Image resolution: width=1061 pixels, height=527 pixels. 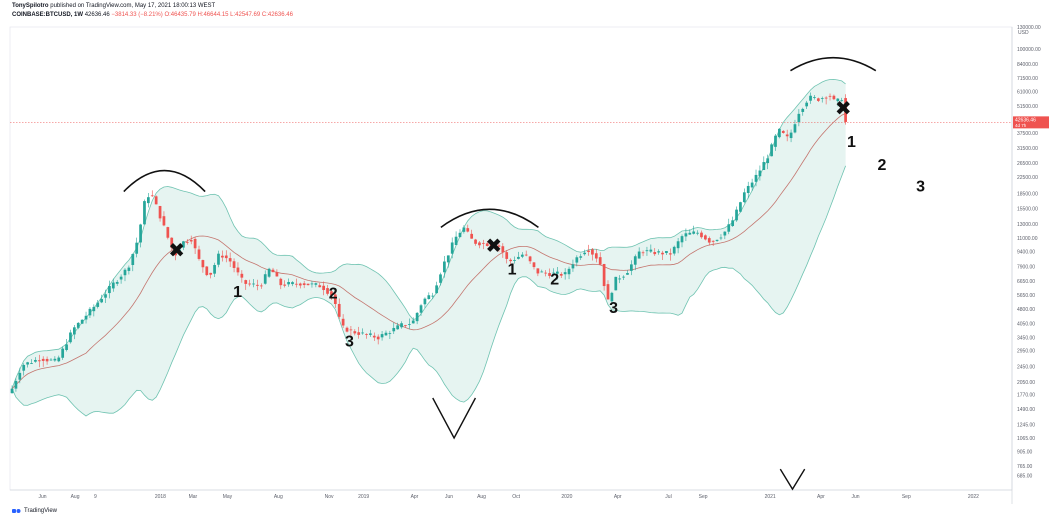 What do you see at coordinates (1026, 368) in the screenshot?
I see `y-tick-label: 2450.00` at bounding box center [1026, 368].